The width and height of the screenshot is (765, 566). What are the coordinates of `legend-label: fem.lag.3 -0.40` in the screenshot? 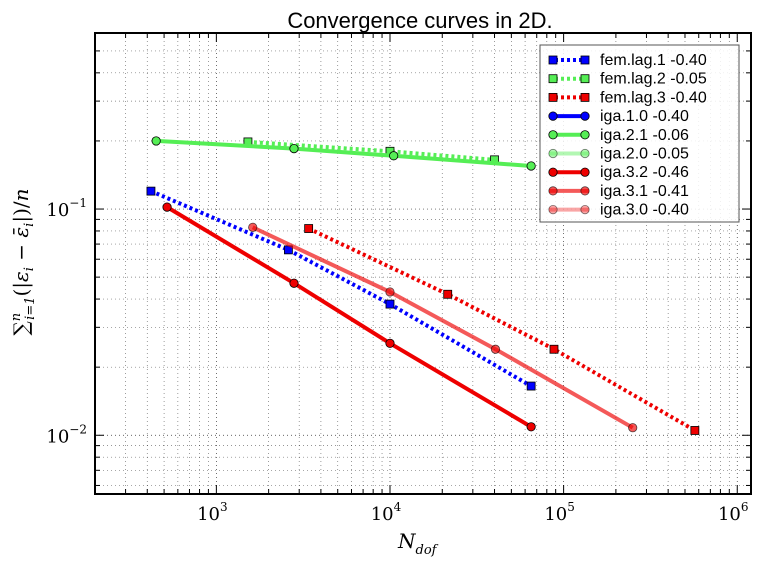 It's located at (653, 97).